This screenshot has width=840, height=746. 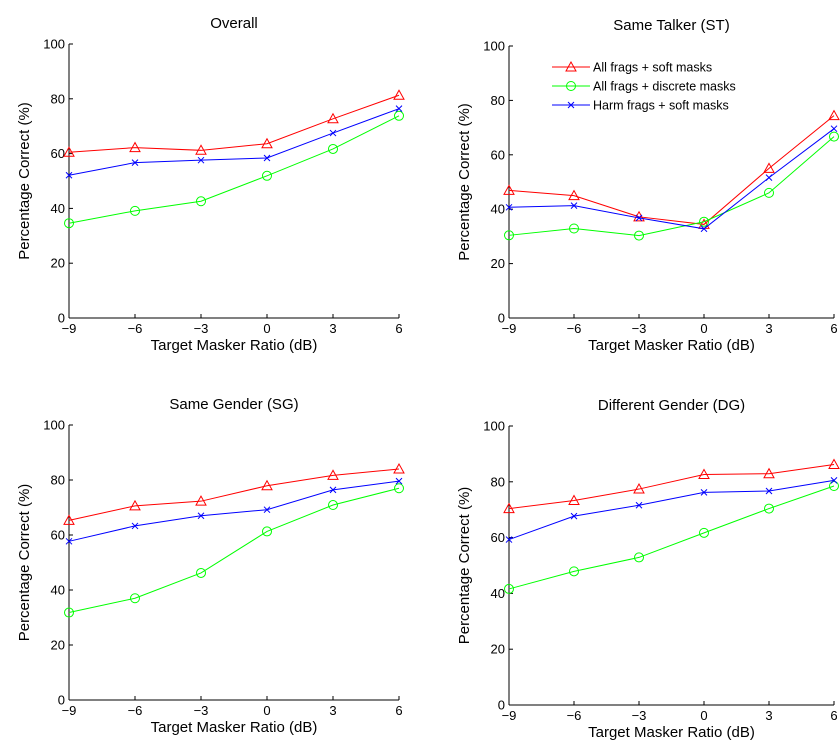 I want to click on chart-title: Same Gender (SG), so click(x=233, y=404).